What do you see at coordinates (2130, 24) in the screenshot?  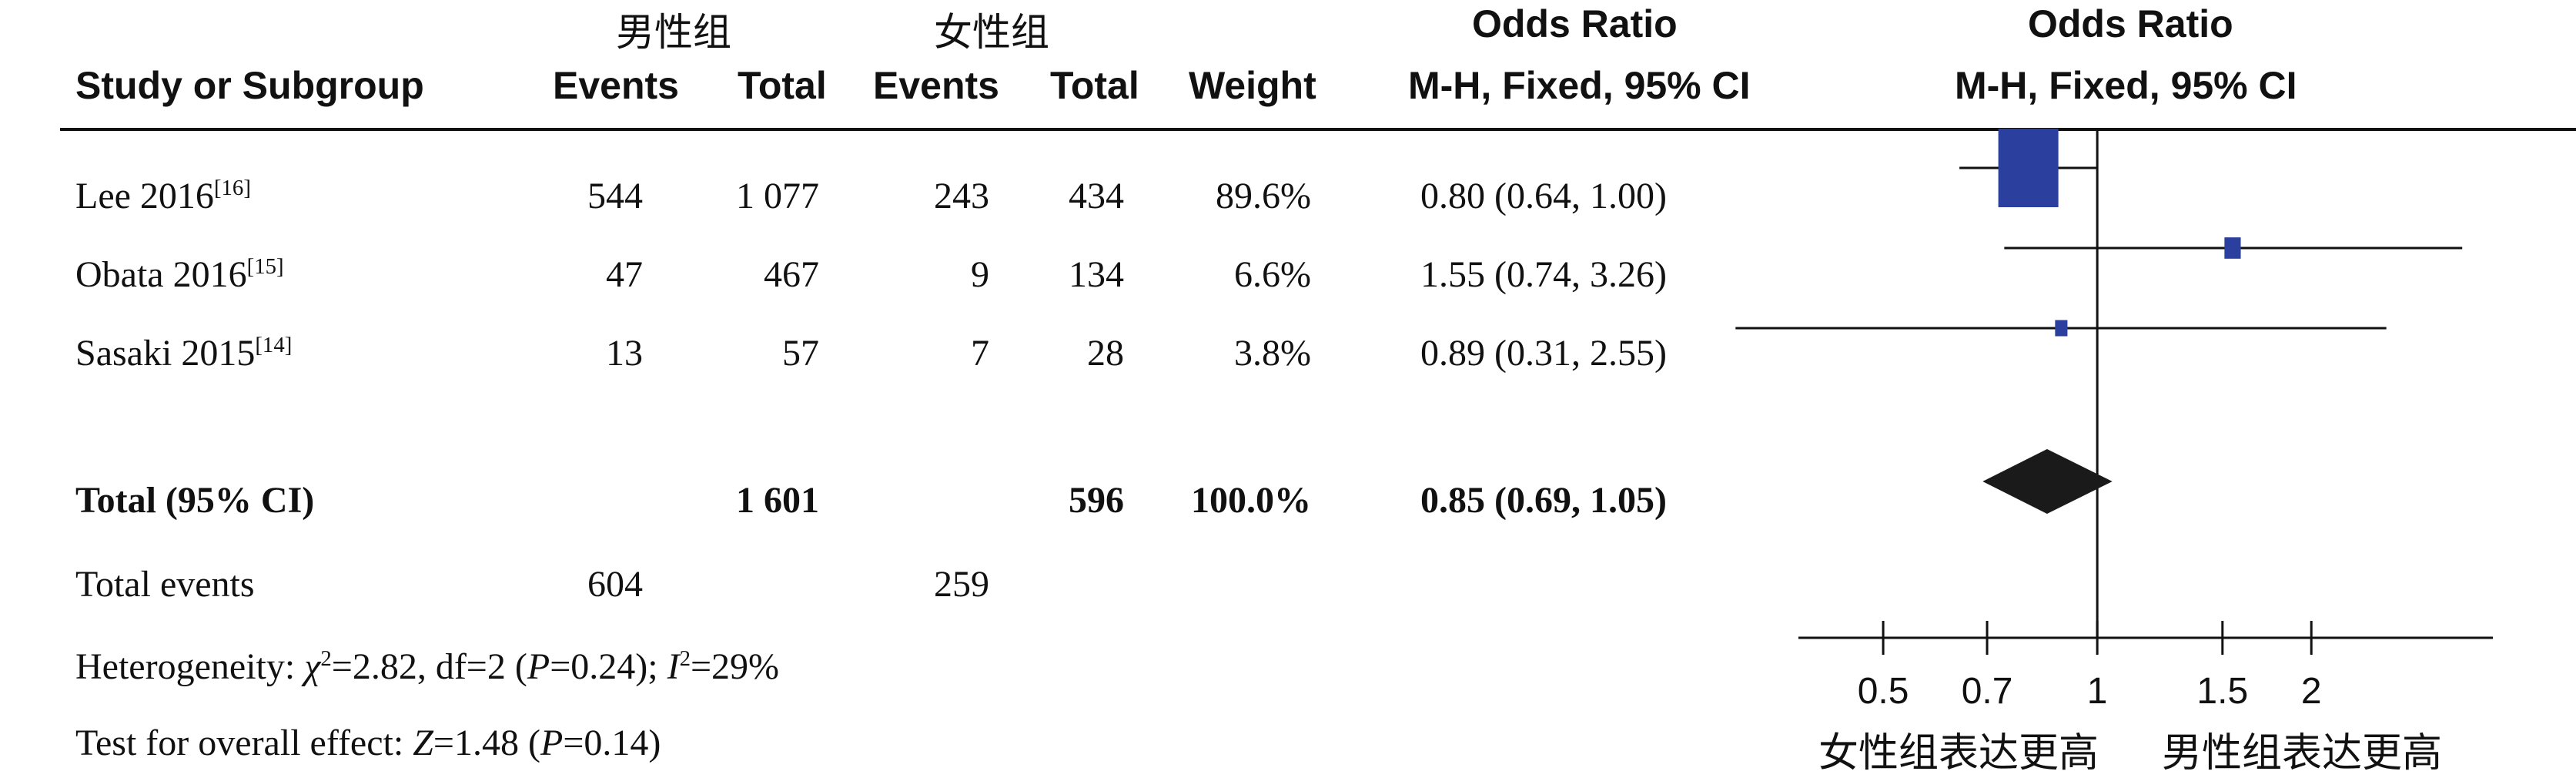 I see `or-title-plot: Odds Ratio` at bounding box center [2130, 24].